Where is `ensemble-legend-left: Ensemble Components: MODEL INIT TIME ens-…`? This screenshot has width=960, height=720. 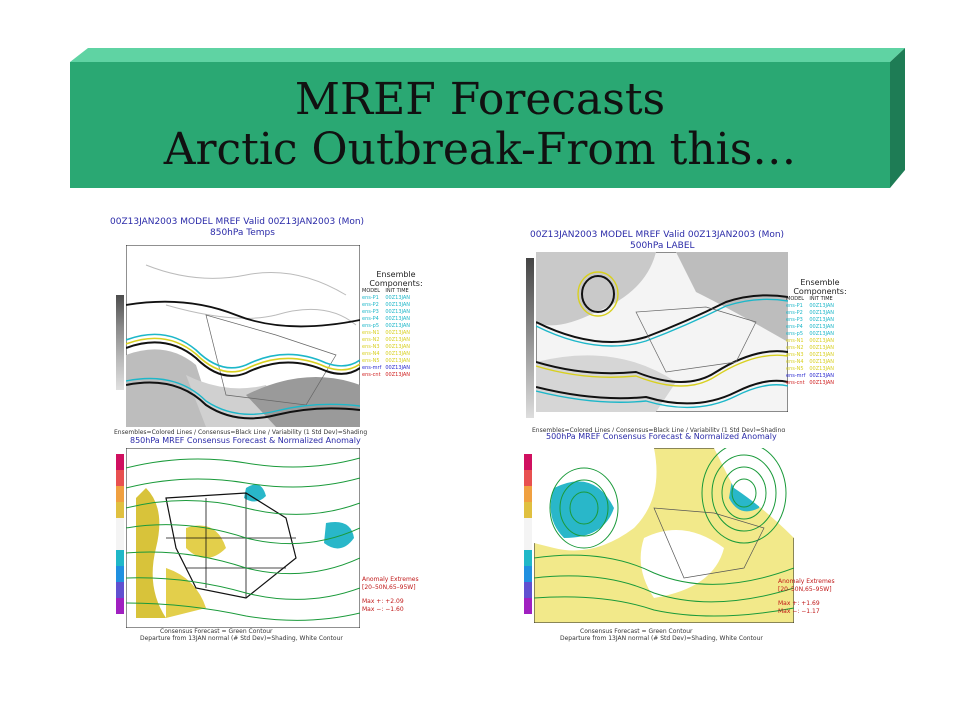 ensemble-legend-left: Ensemble Components: MODEL INIT TIME ens-… is located at coordinates (396, 324).